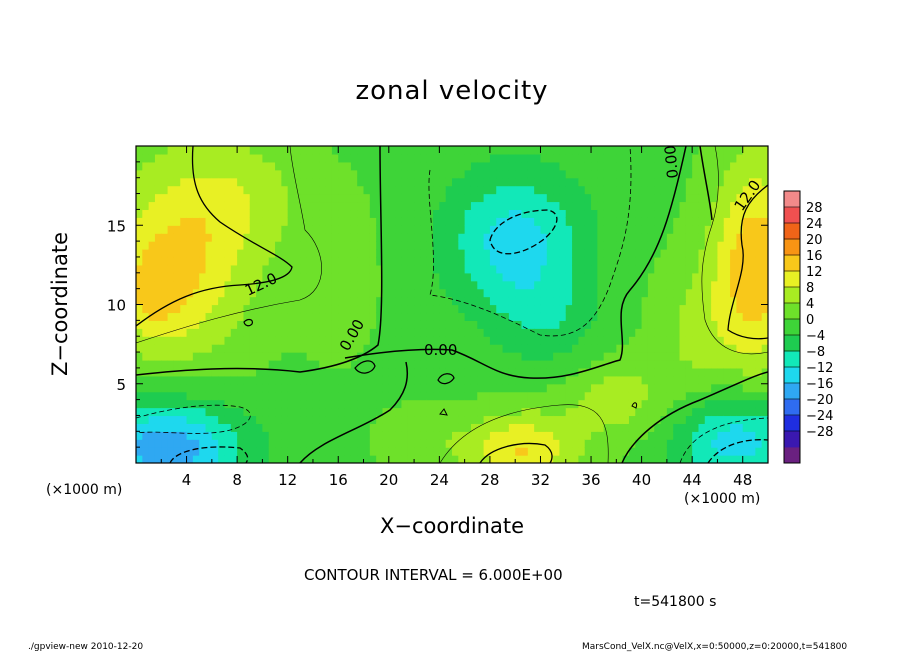  What do you see at coordinates (229, 245) in the screenshot?
I see `contour-line-6-left` at bounding box center [229, 245].